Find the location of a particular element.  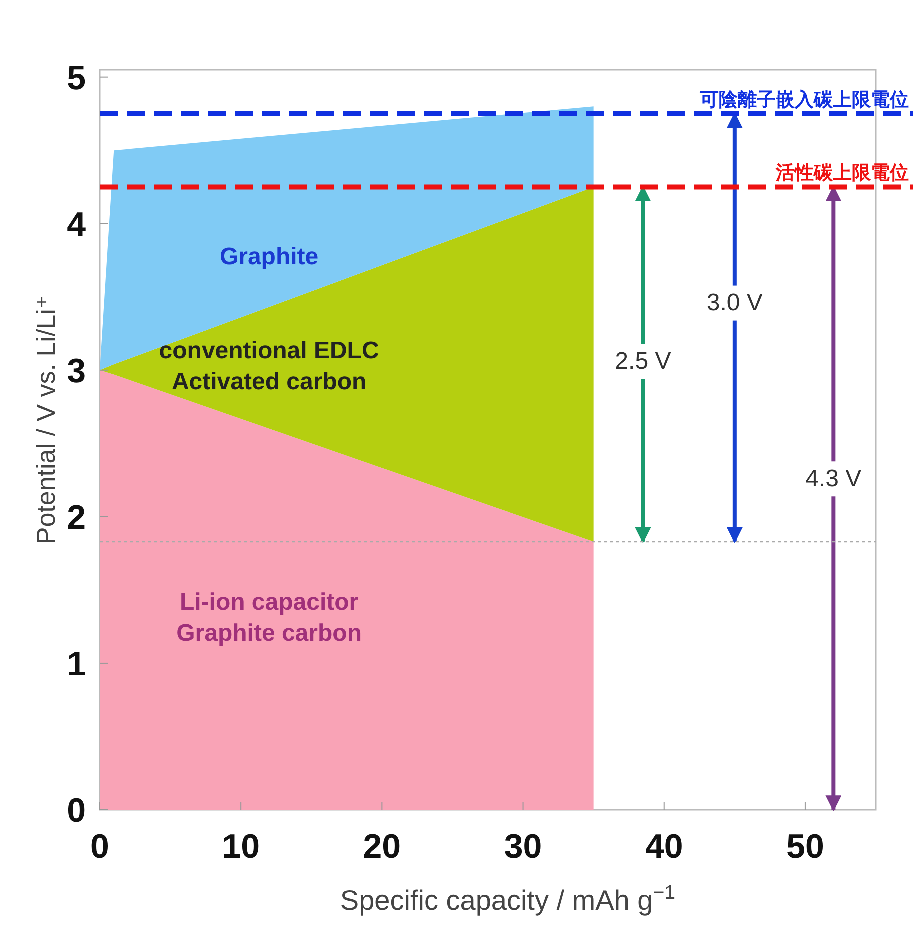

ref-line-label: 活性碳上限電位 is located at coordinates (842, 173).